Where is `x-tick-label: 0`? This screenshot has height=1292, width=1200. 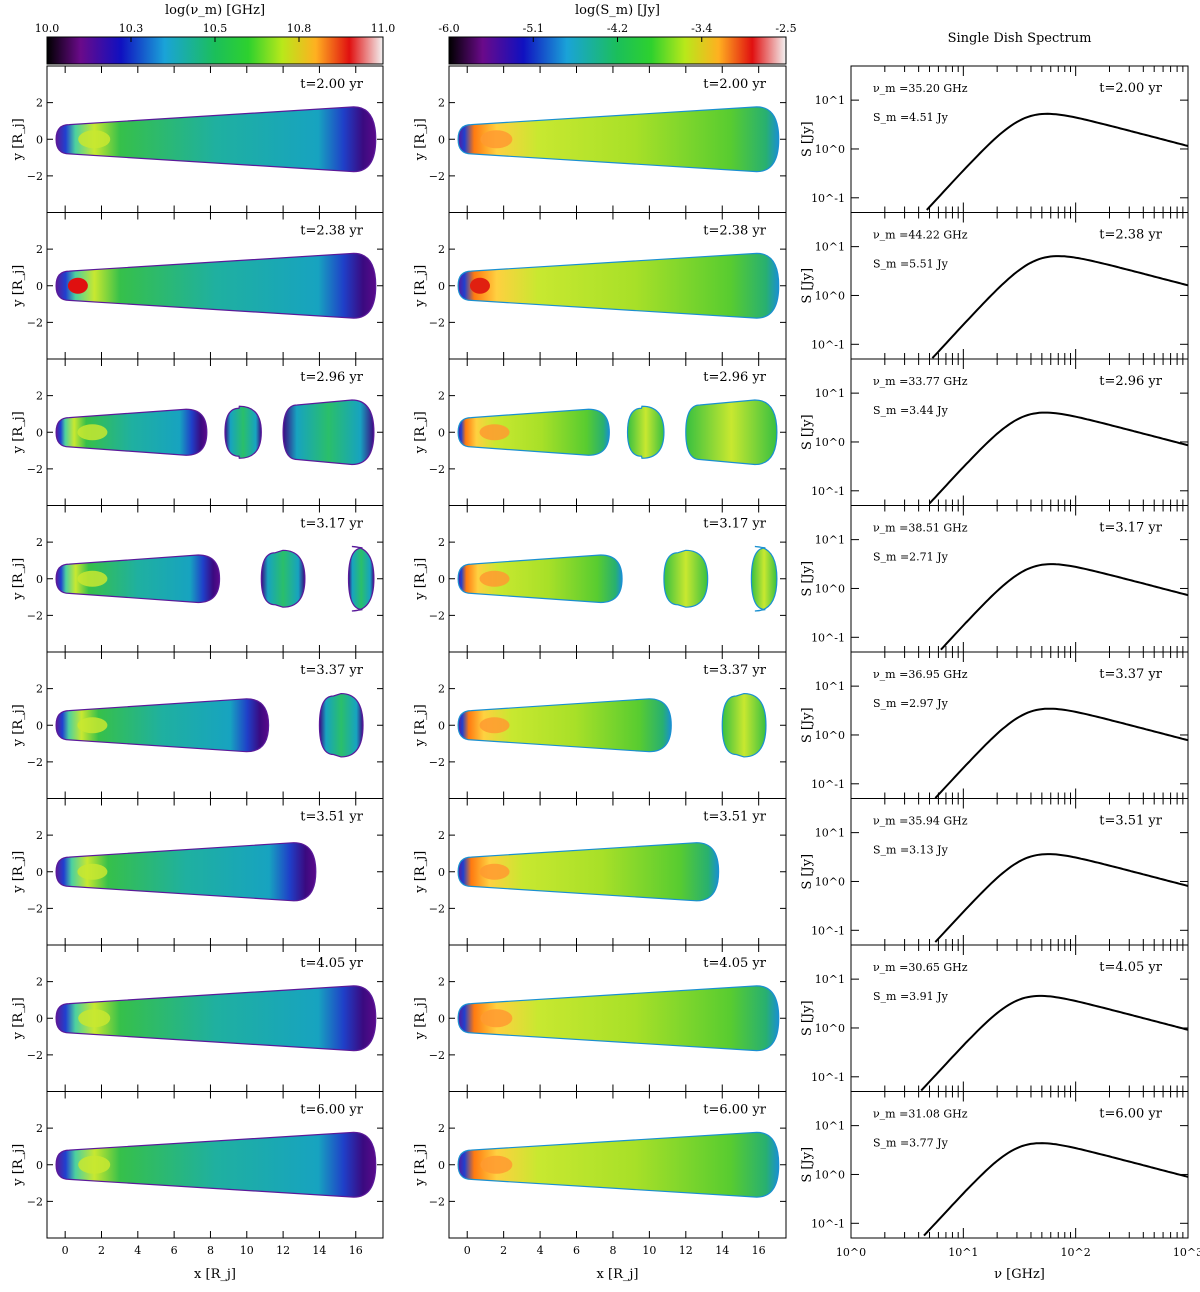
x-tick-label: 0 is located at coordinates (467, 1250).